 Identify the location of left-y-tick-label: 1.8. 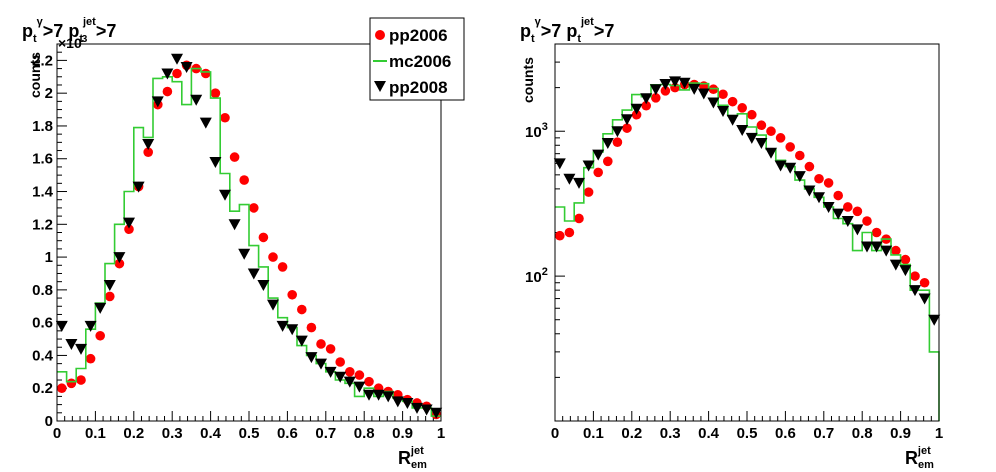
(42, 126).